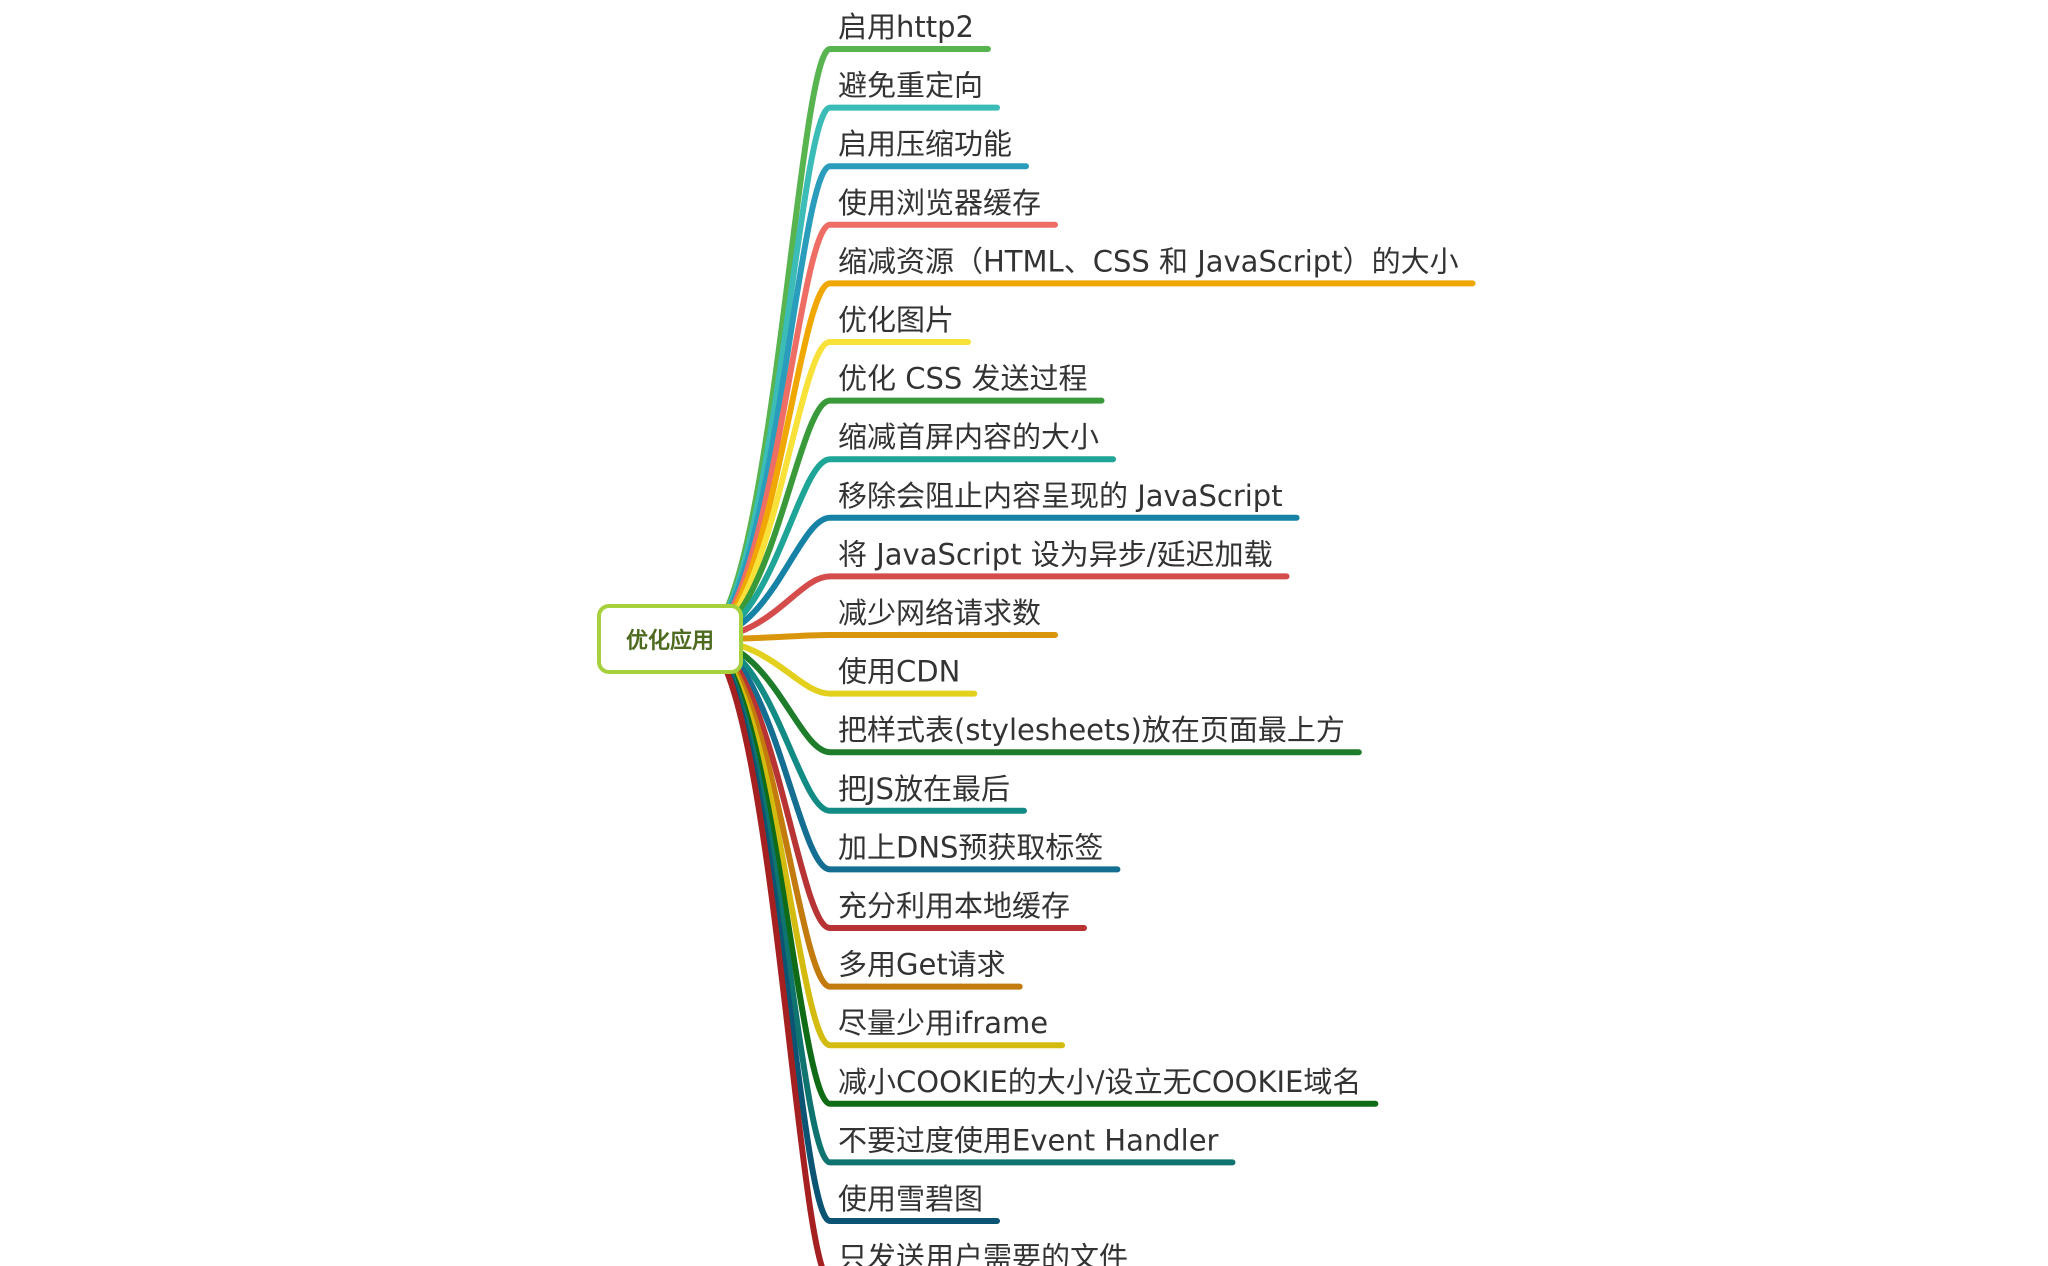 This screenshot has width=2048, height=1266. I want to click on branch-label-11: 减少网络请求数, so click(939, 613).